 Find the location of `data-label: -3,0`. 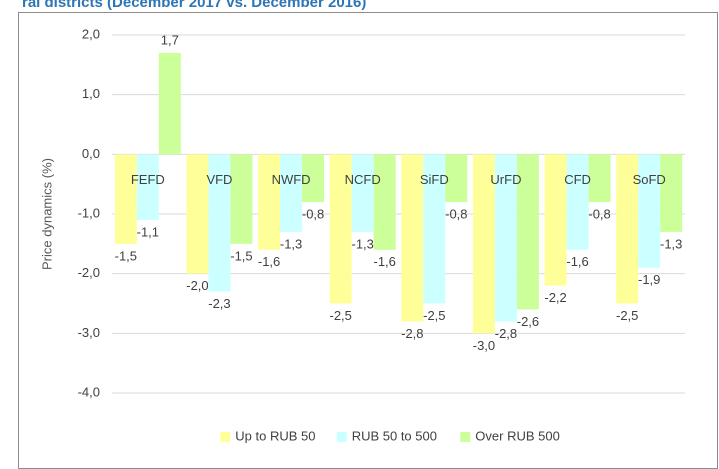

data-label: -3,0 is located at coordinates (484, 345).